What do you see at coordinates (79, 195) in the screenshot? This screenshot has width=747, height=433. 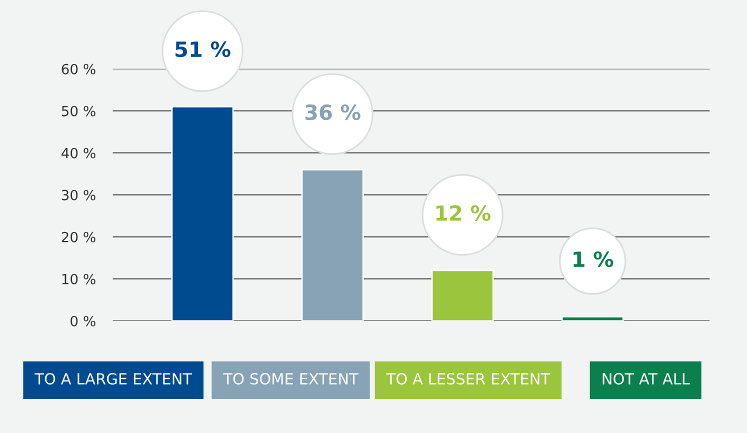 I see `y-tick-label: 30 %` at bounding box center [79, 195].